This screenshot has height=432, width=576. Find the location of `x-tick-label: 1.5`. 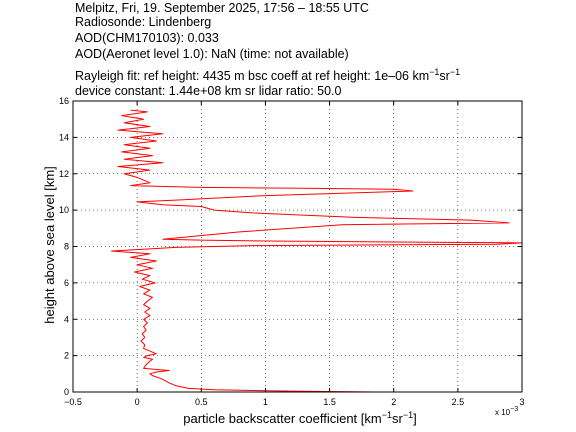

x-tick-label: 1.5 is located at coordinates (329, 402).